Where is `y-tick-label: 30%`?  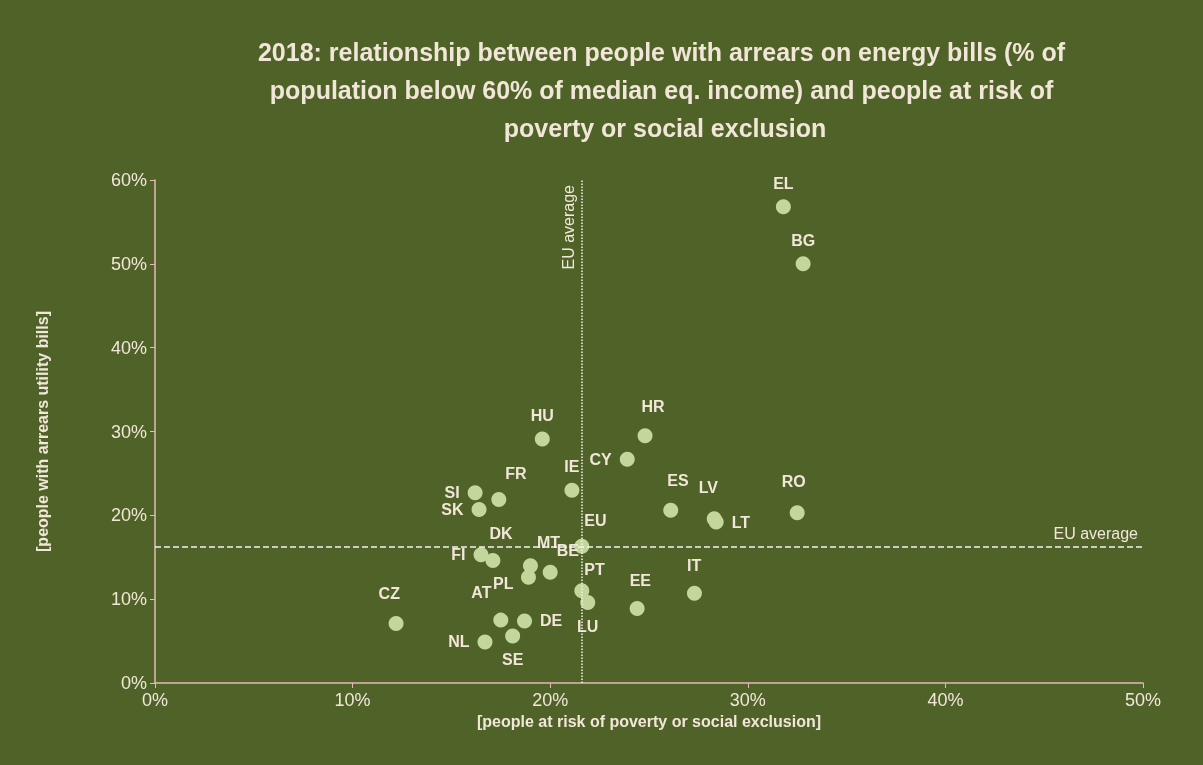 y-tick-label: 30% is located at coordinates (128, 431).